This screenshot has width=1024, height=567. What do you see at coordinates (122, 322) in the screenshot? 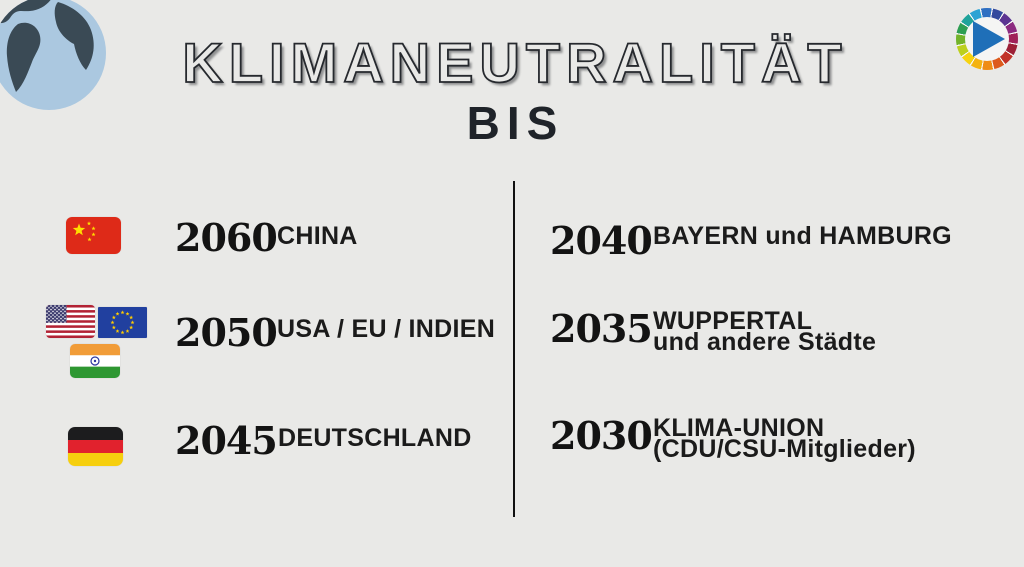
I see `eu-flag-icon` at bounding box center [122, 322].